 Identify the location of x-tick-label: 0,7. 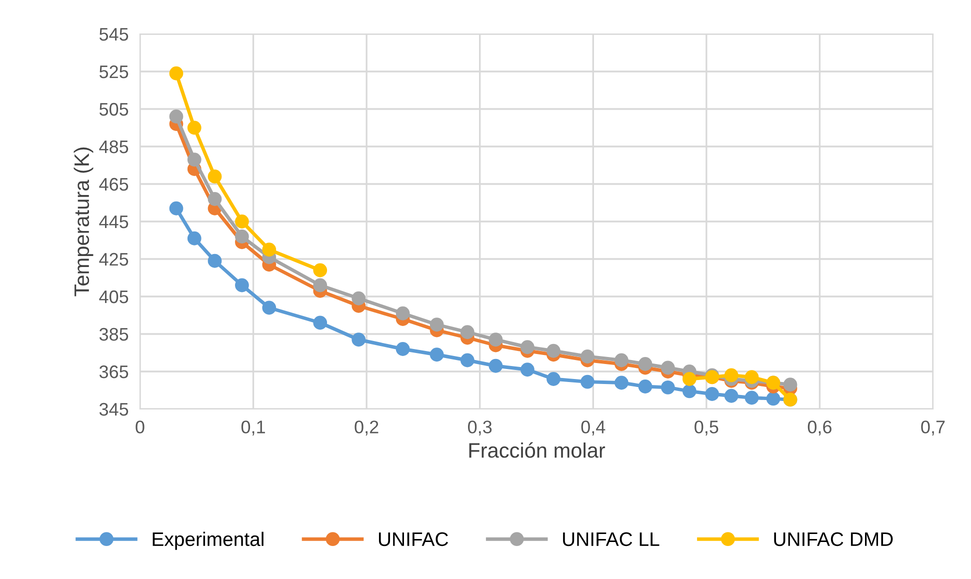
(933, 428).